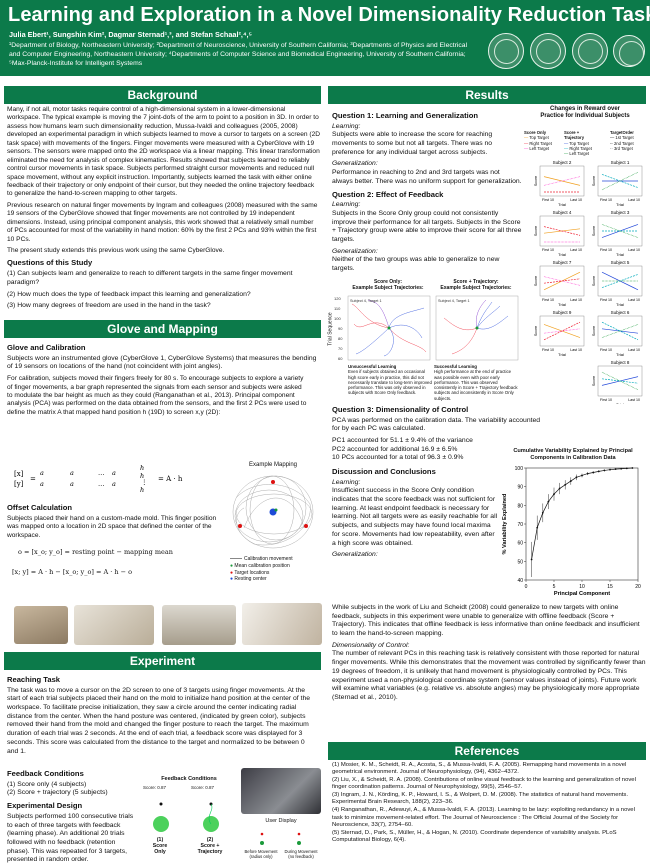  What do you see at coordinates (638, 587) in the screenshot?
I see `x-tick-label: 20` at bounding box center [638, 587].